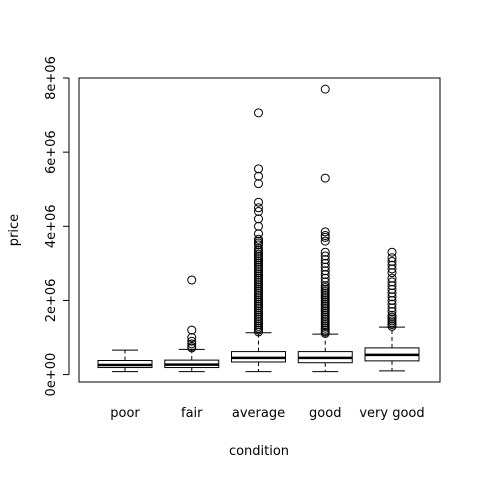  I want to click on x-axis-label: condition, so click(259, 451).